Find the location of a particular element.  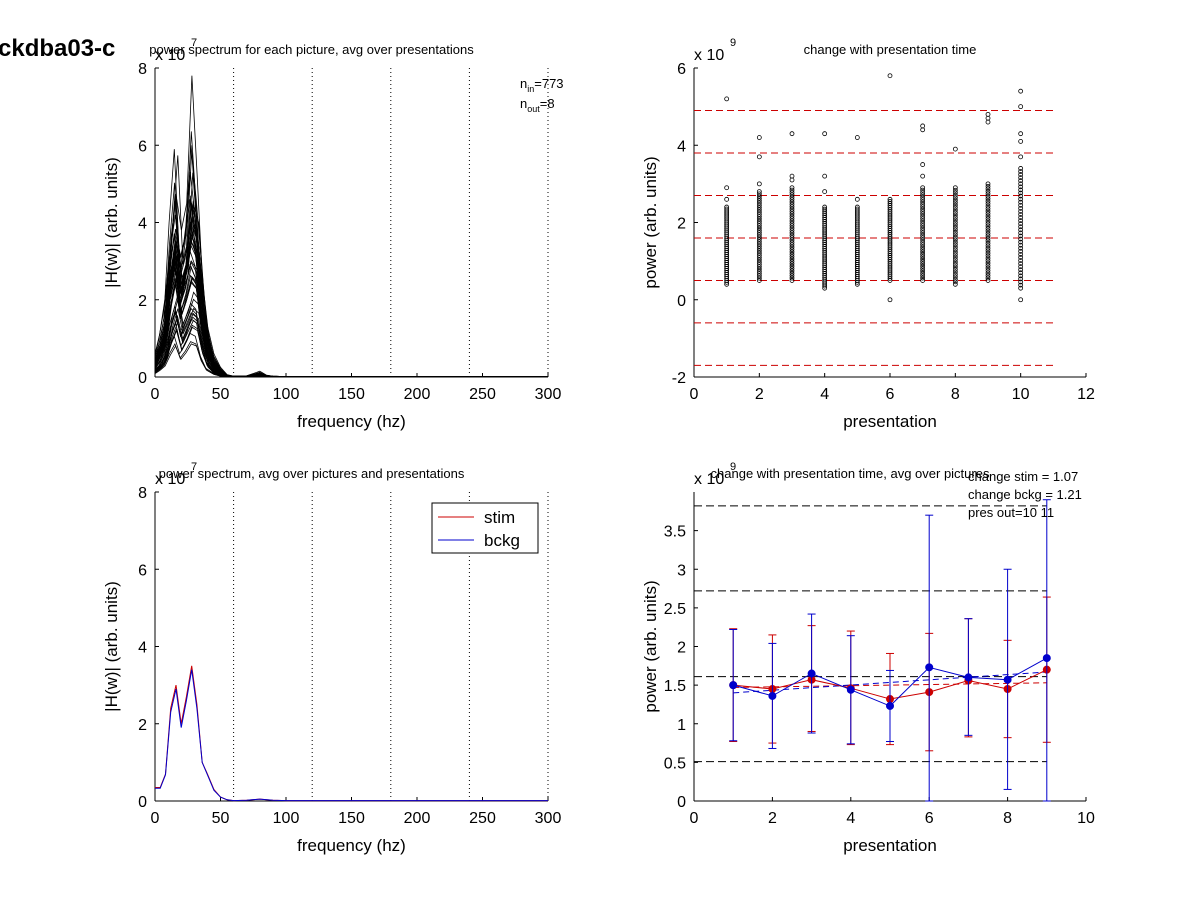

y-axis-label: power (arb. units) is located at coordinates (650, 222).